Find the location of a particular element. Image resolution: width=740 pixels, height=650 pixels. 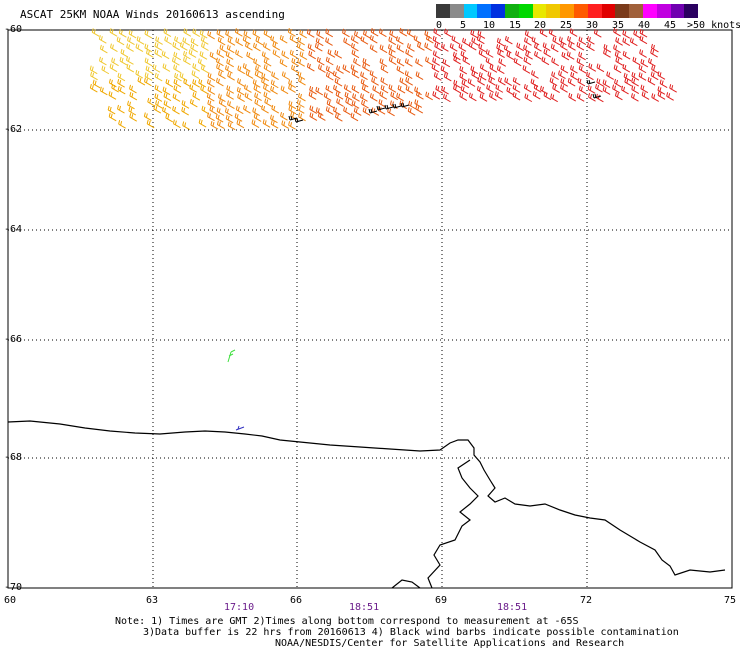

lat-label-66: -66 is located at coordinates (13, 339).